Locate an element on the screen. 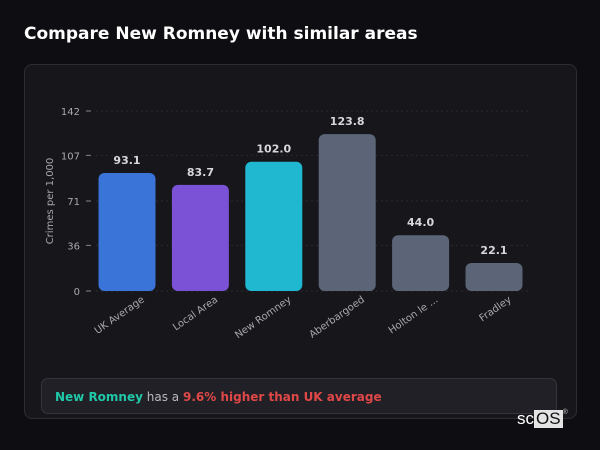 The image size is (600, 450). y-tick-label: 36 is located at coordinates (73, 246).